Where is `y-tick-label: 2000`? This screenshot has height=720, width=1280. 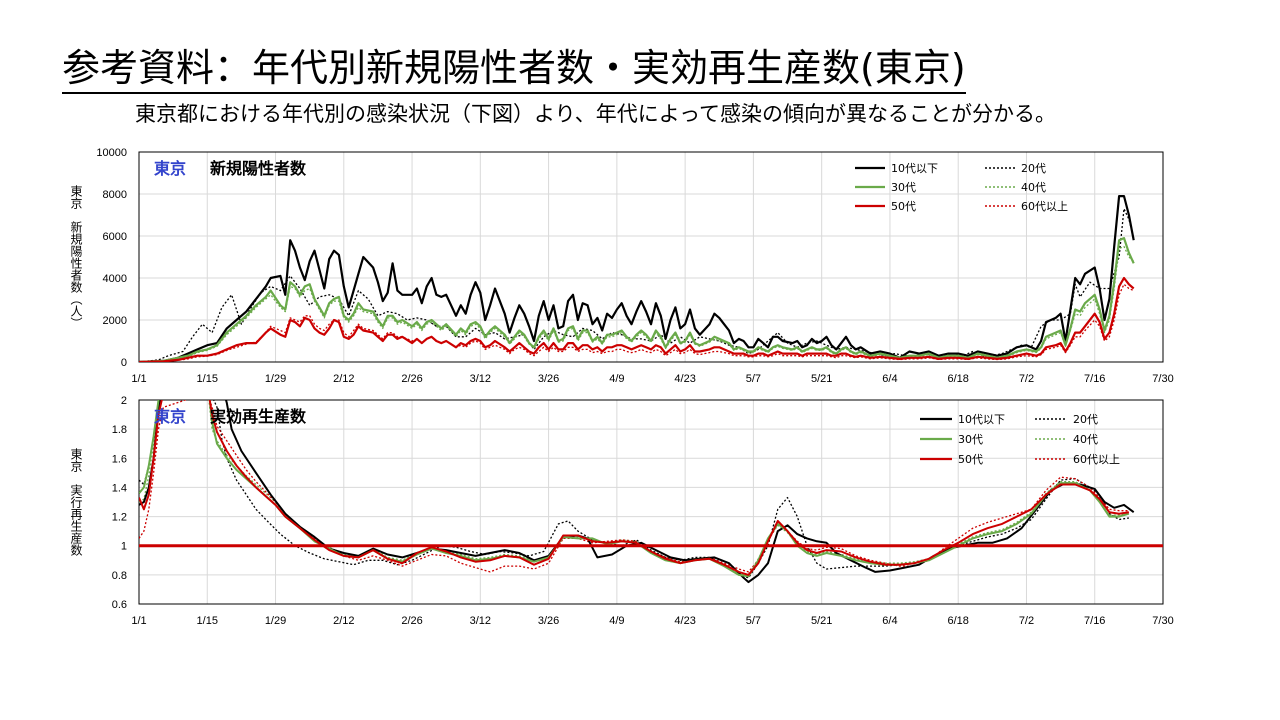 y-tick-label: 2000 is located at coordinates (115, 321).